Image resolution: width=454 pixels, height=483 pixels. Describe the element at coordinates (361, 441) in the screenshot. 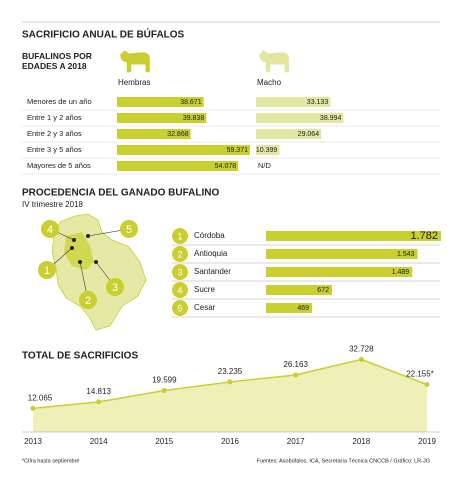

I see `x-tick-label: 2018` at that location.